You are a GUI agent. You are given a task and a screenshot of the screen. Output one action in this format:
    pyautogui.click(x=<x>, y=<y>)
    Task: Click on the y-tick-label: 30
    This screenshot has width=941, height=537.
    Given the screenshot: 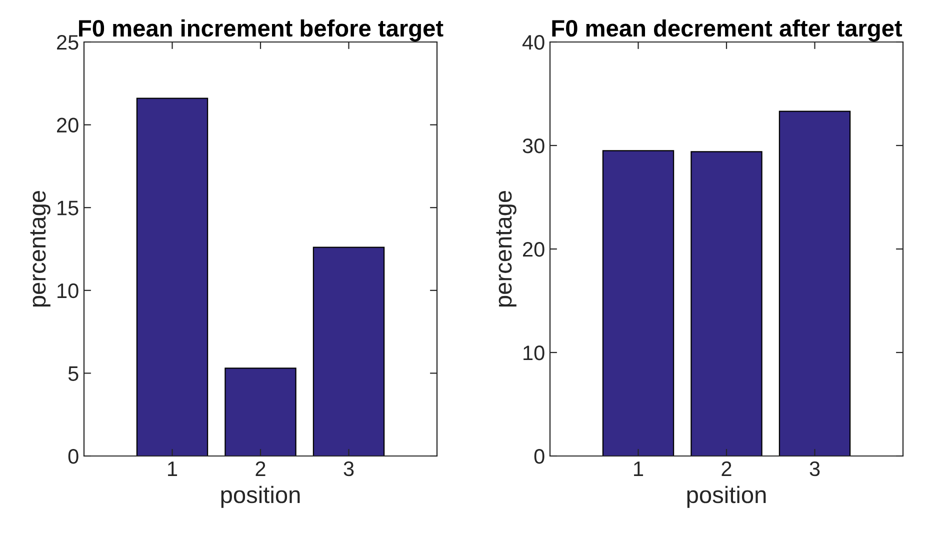 What is the action you would take?
    pyautogui.click(x=533, y=146)
    